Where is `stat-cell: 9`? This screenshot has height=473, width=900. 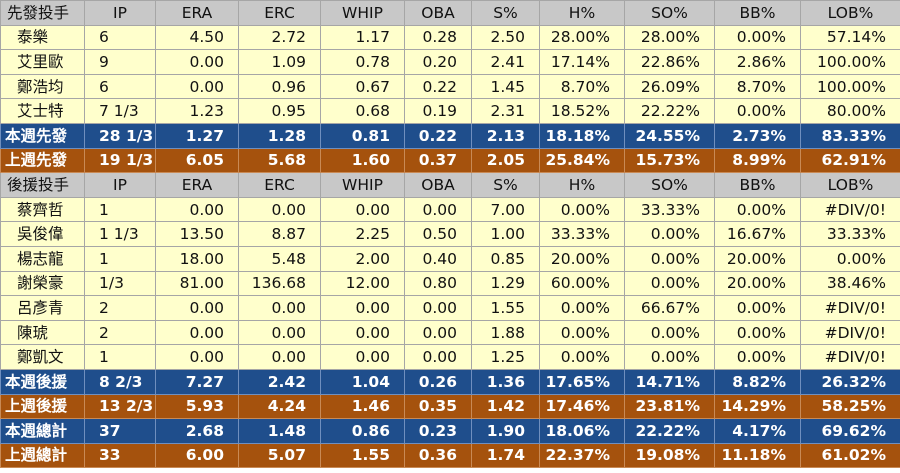 stat-cell: 9 is located at coordinates (120, 62).